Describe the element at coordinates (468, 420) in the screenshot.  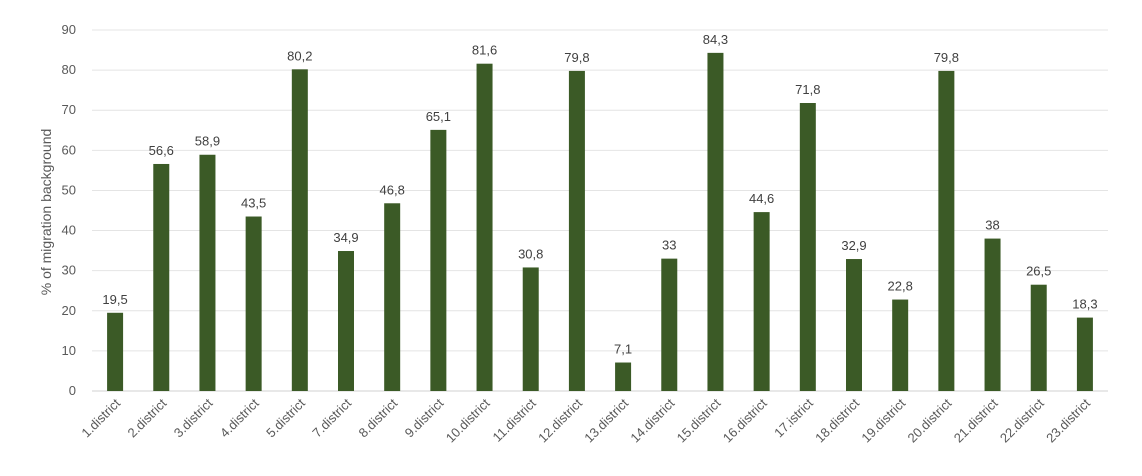
I see `x-tick-label: 10.district` at that location.